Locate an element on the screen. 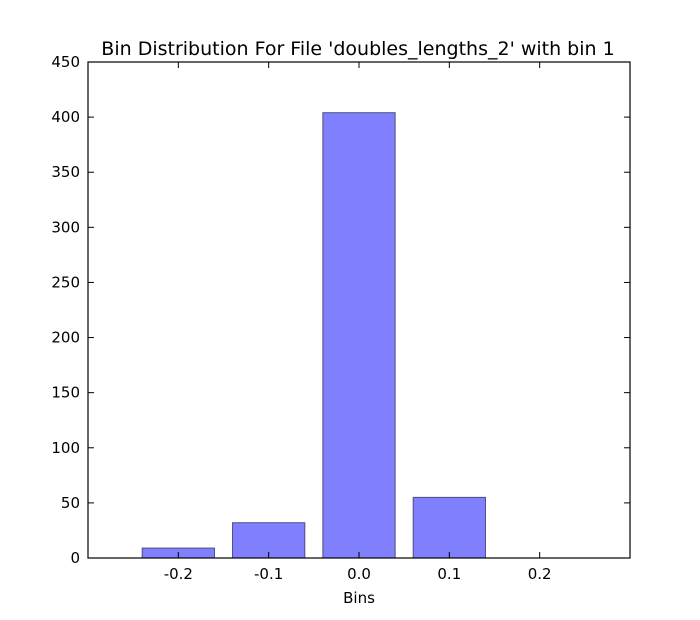  y-tick-label: 0 is located at coordinates (75, 558).